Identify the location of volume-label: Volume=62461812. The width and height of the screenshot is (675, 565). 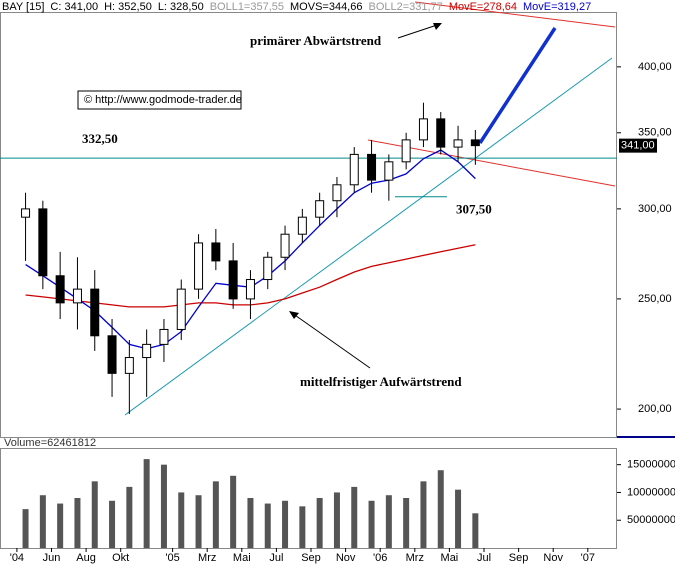
(50, 443).